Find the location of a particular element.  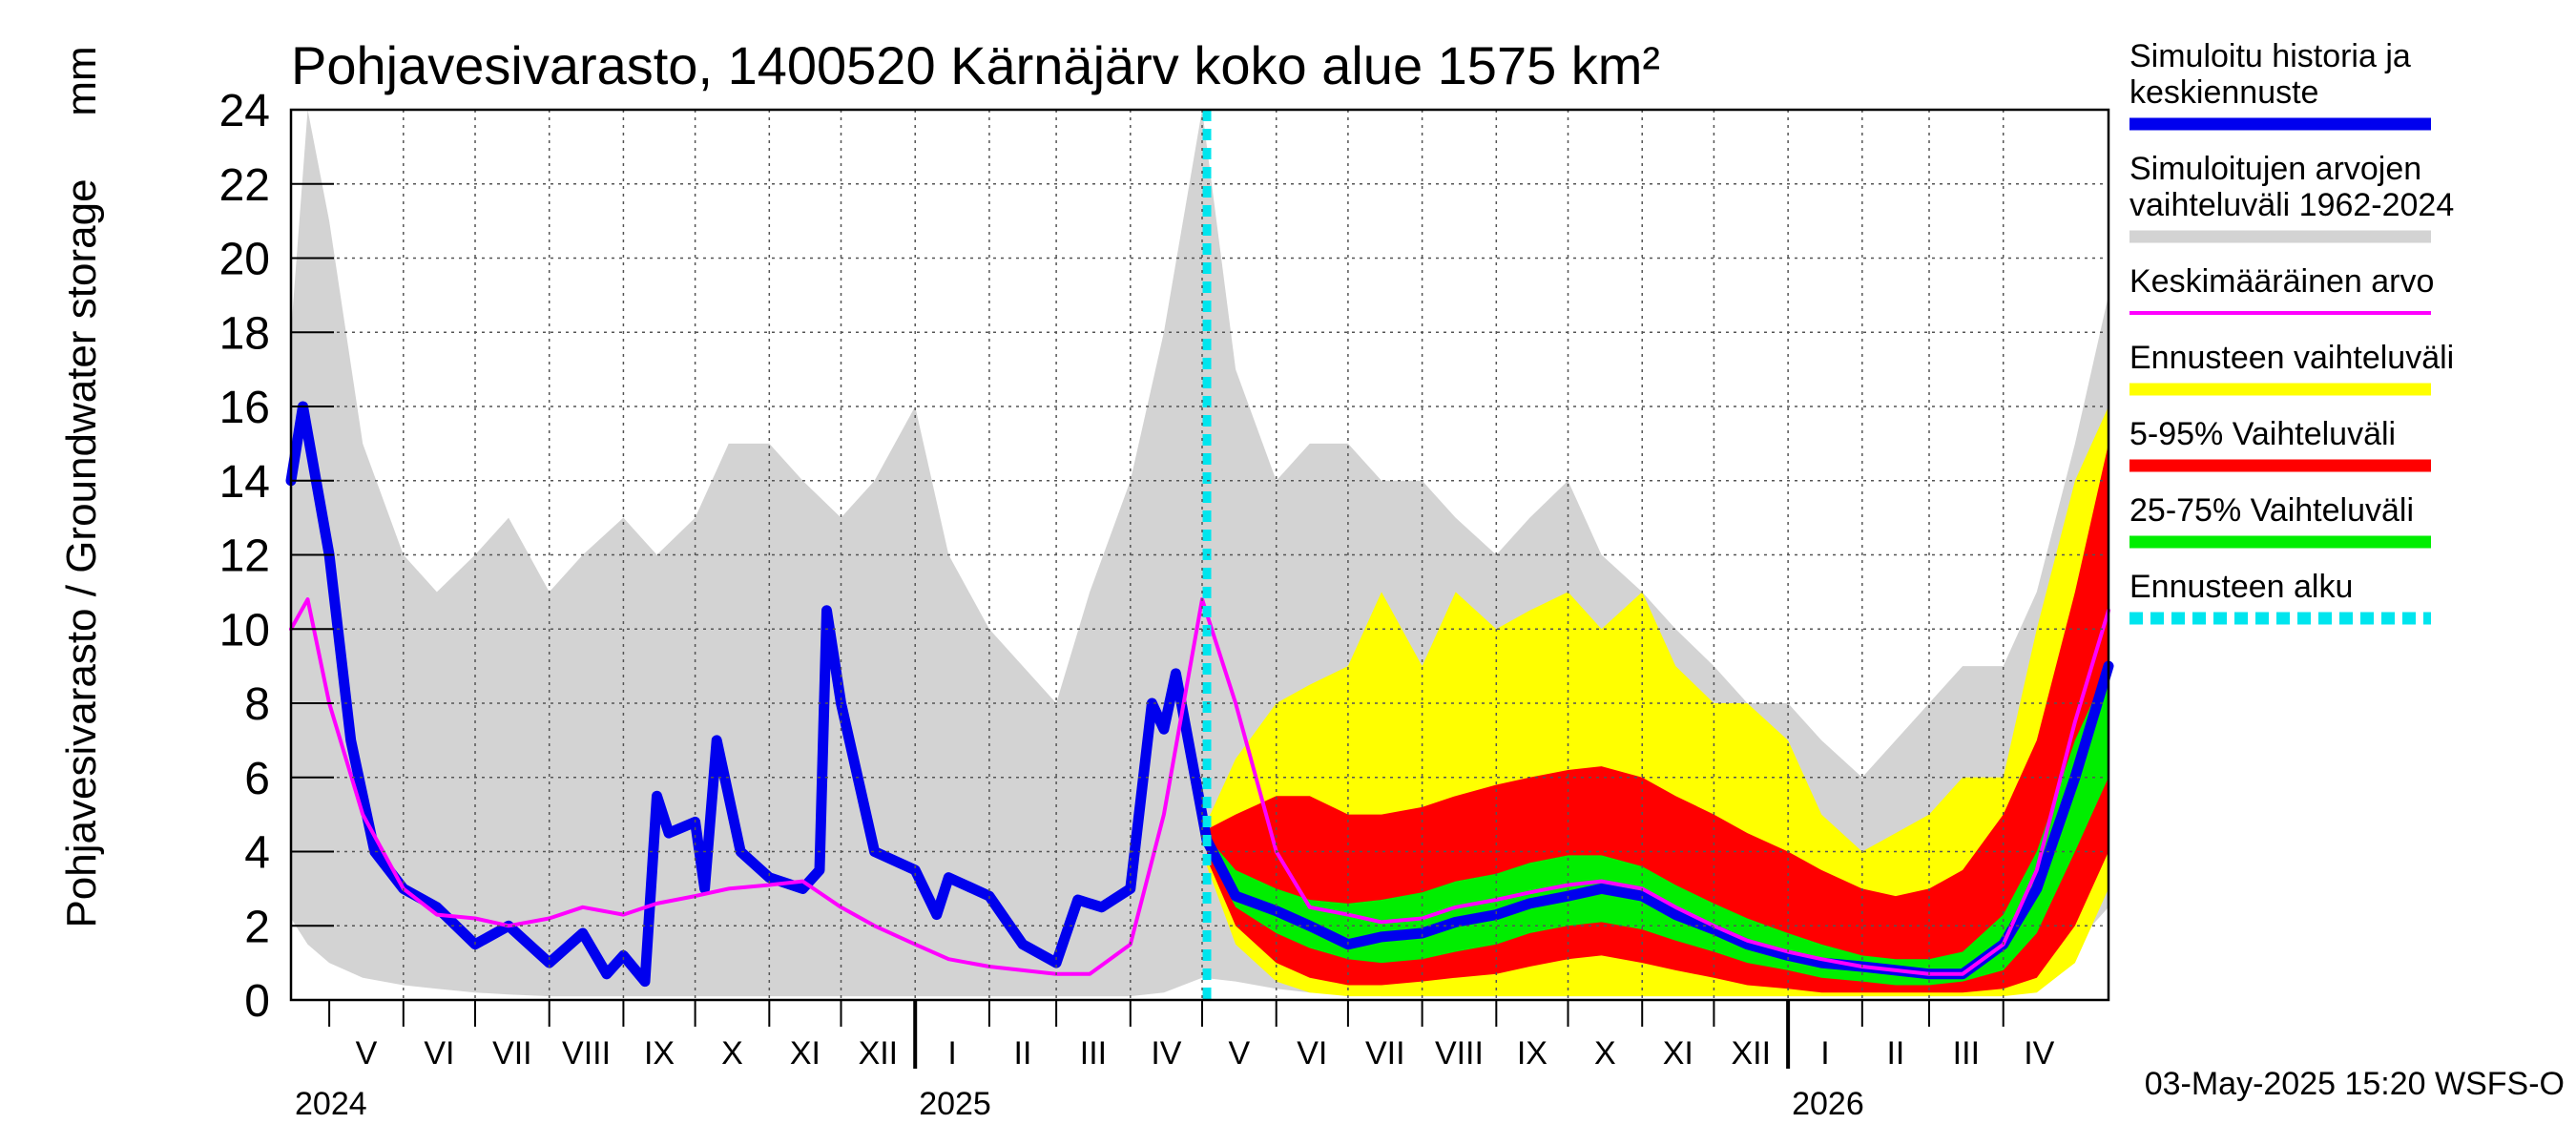

y-axis-unit: mm is located at coordinates (81, 80).